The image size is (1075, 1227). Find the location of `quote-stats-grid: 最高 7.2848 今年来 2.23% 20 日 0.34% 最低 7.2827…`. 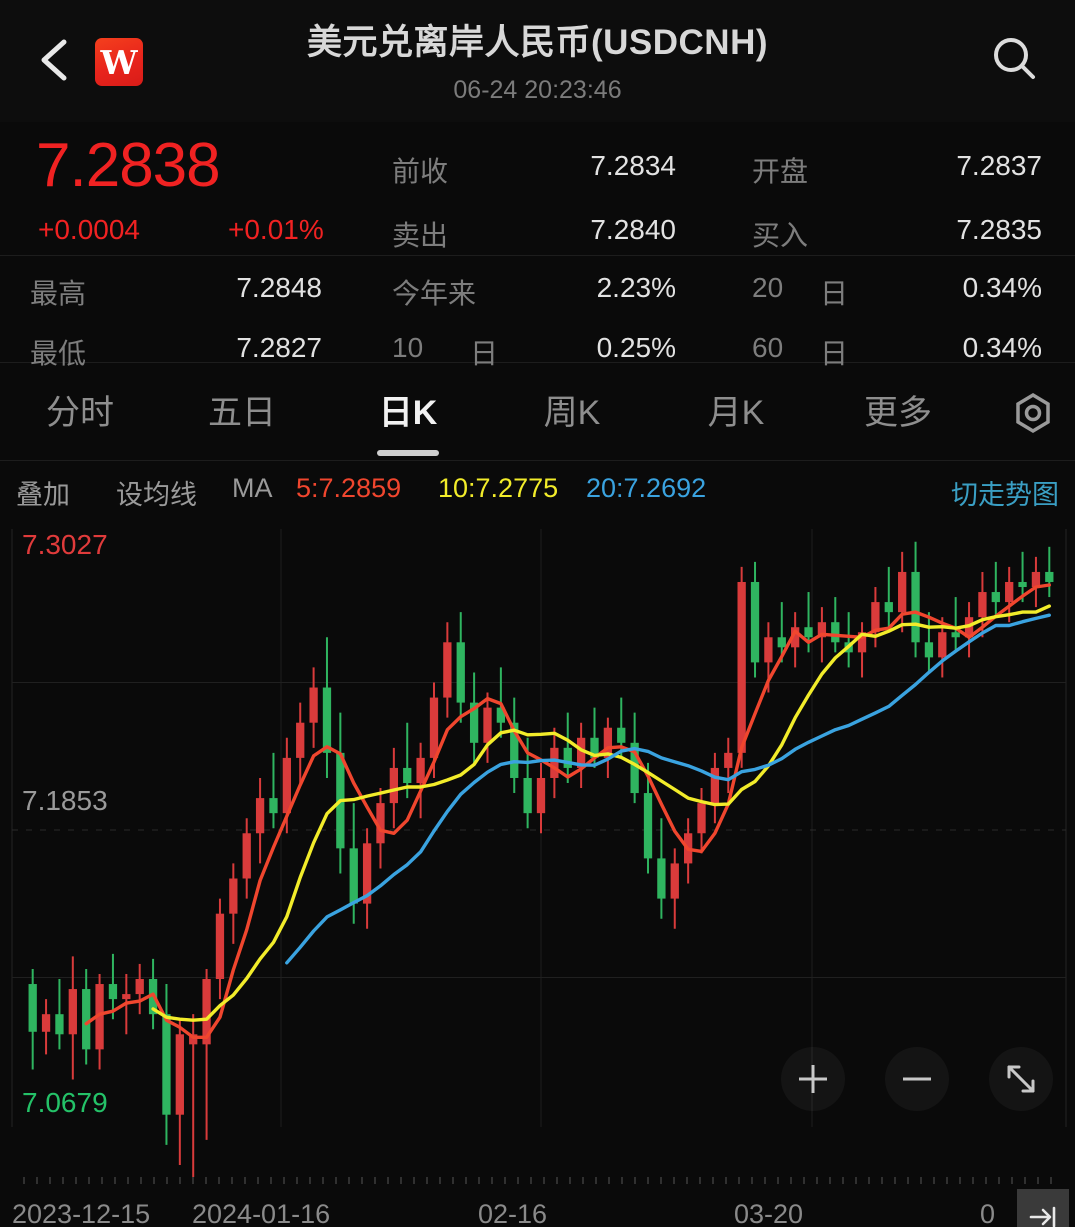

quote-stats-grid: 最高 7.2848 今年来 2.23% 20 日 0.34% 最低 7.2827… is located at coordinates (537, 312).